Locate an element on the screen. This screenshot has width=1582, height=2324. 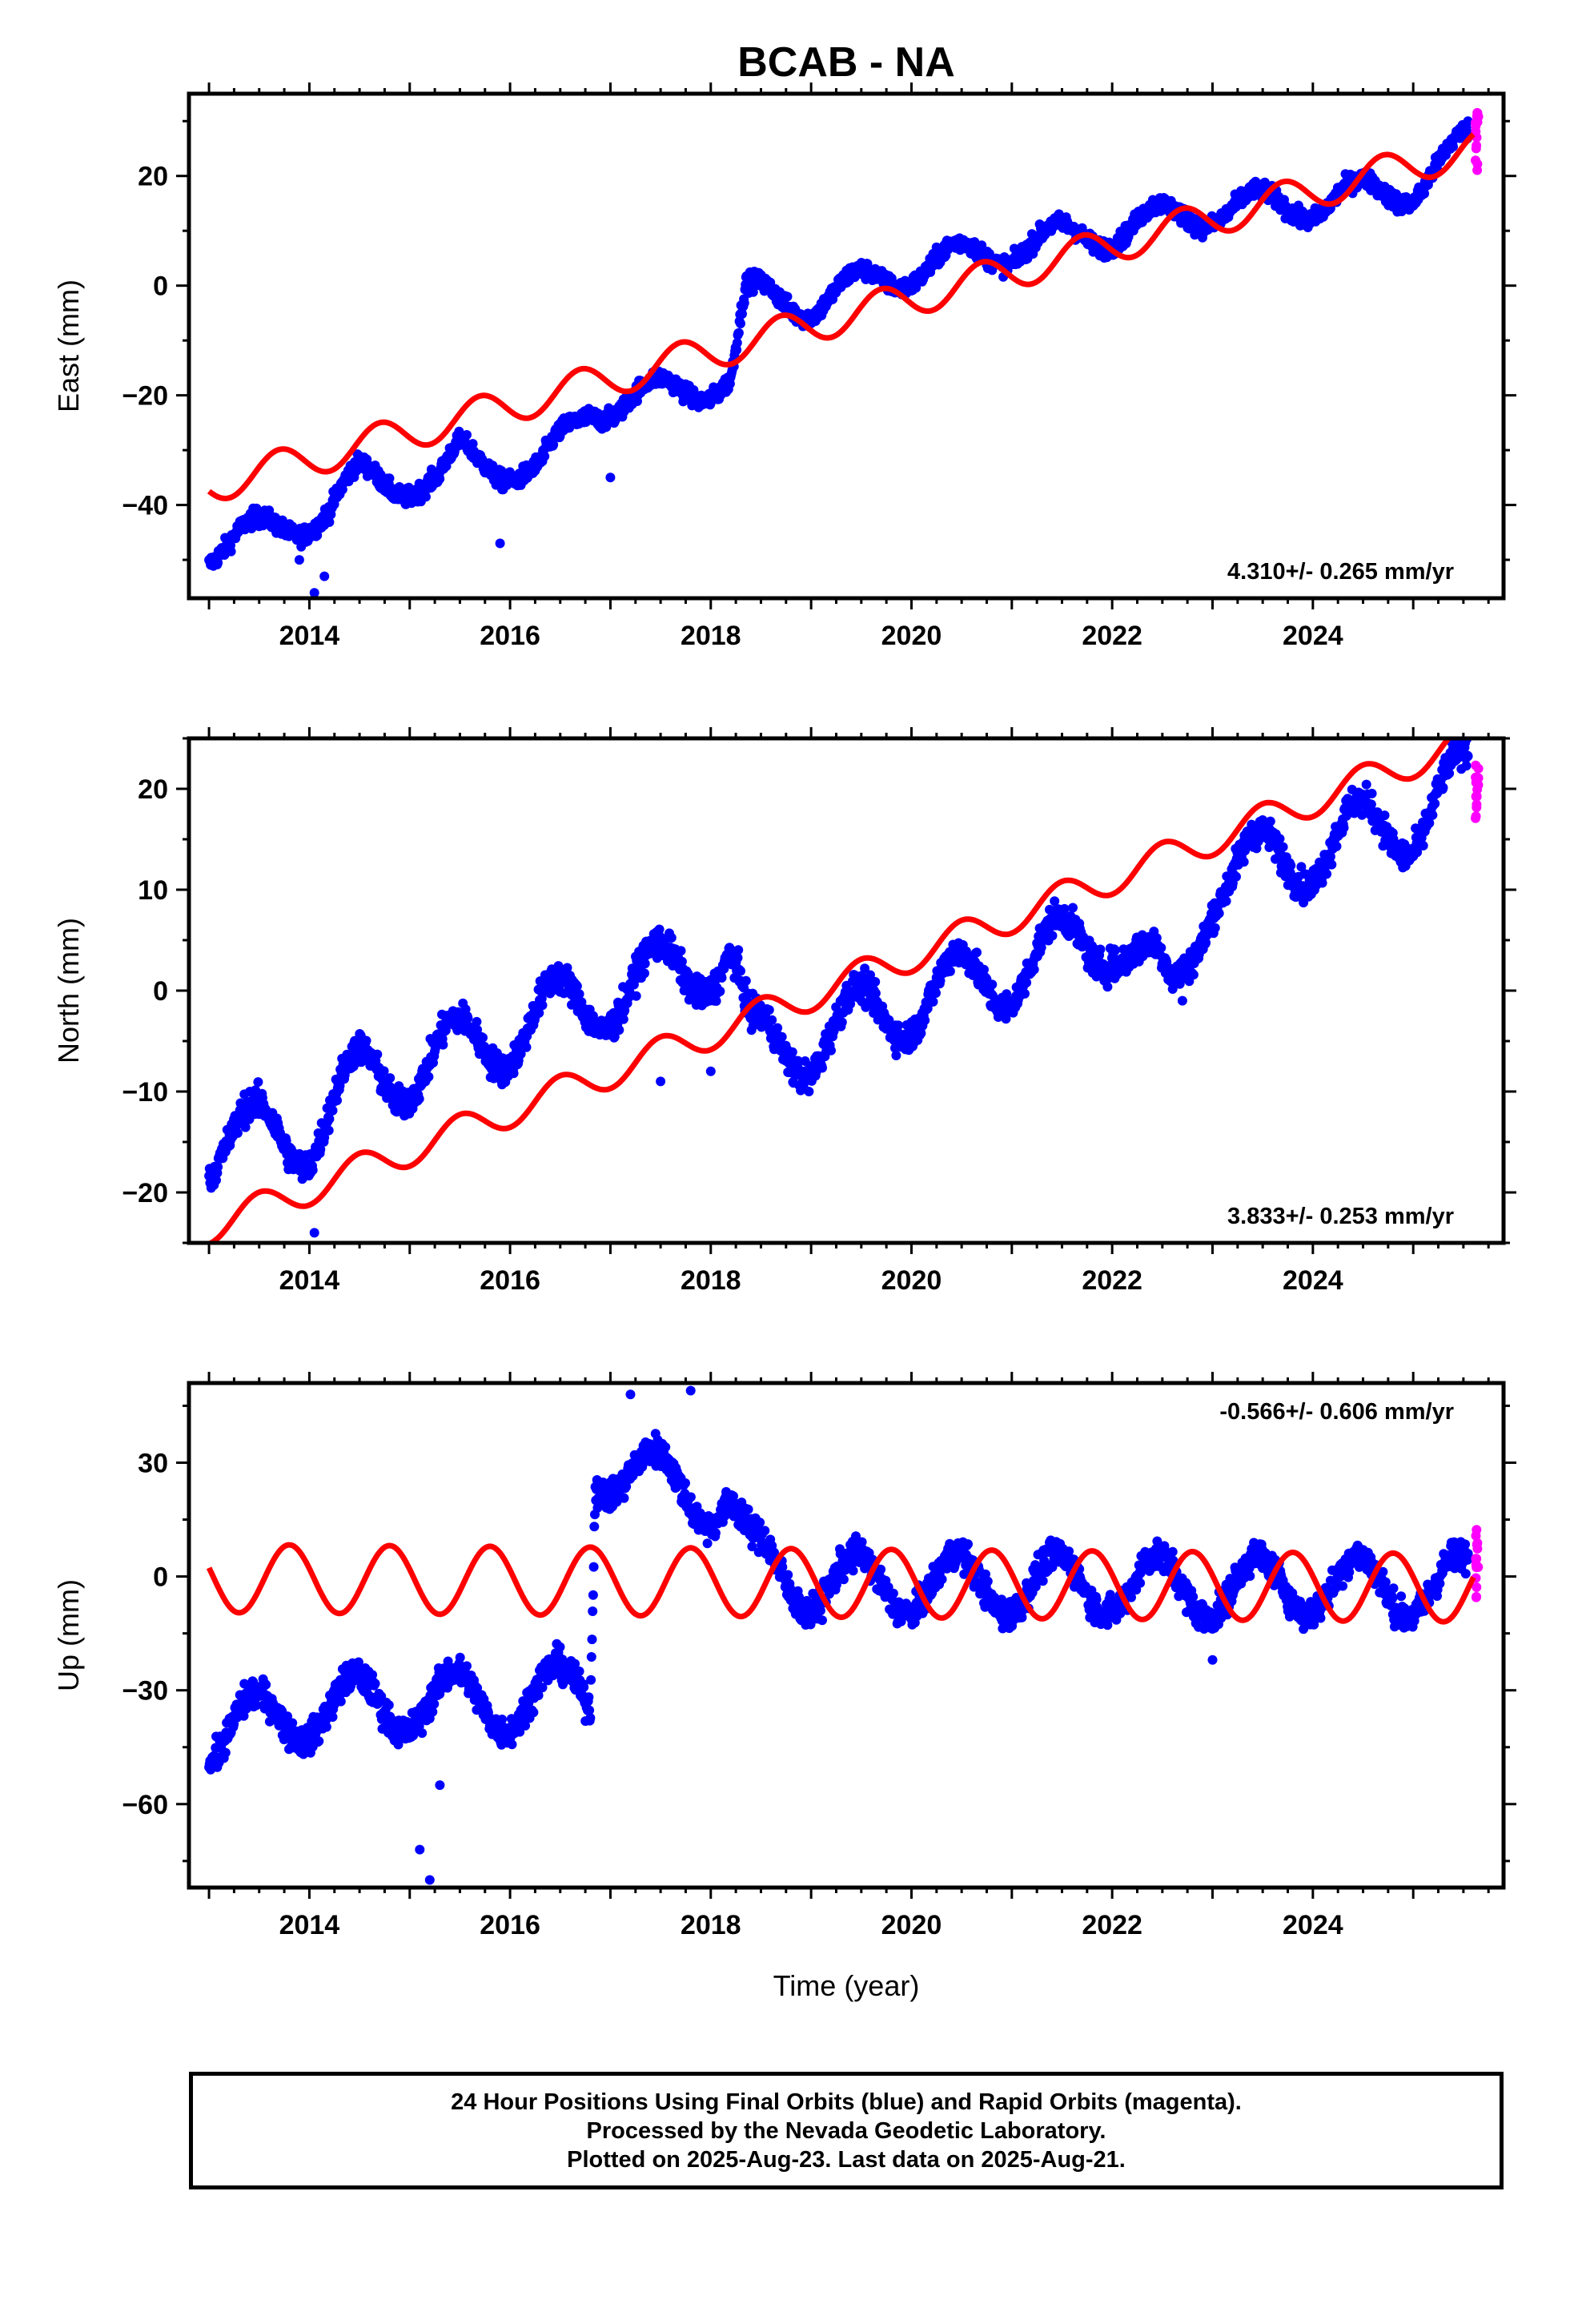
x-tick-label: 2014 is located at coordinates (309, 636).